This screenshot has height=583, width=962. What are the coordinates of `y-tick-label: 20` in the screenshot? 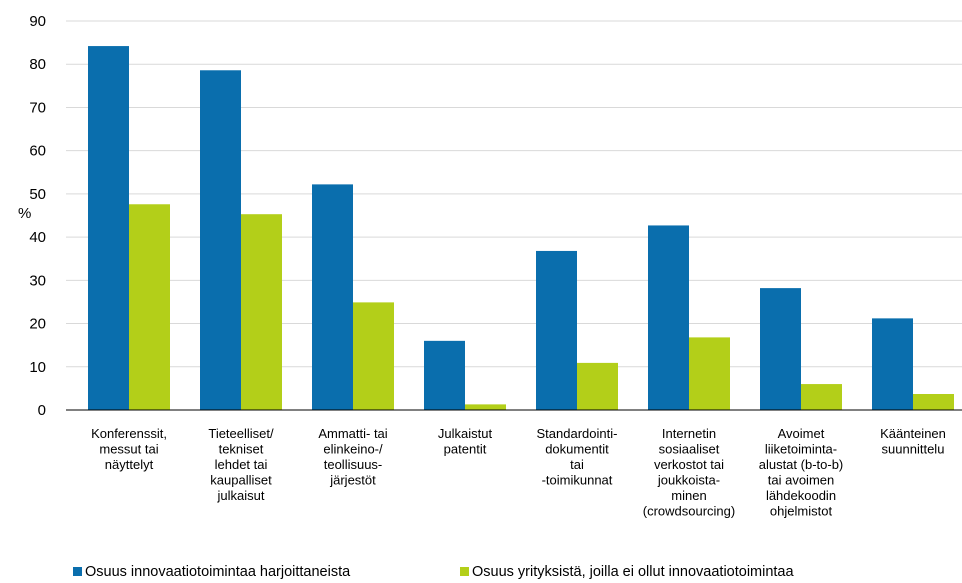 It's located at (37, 324).